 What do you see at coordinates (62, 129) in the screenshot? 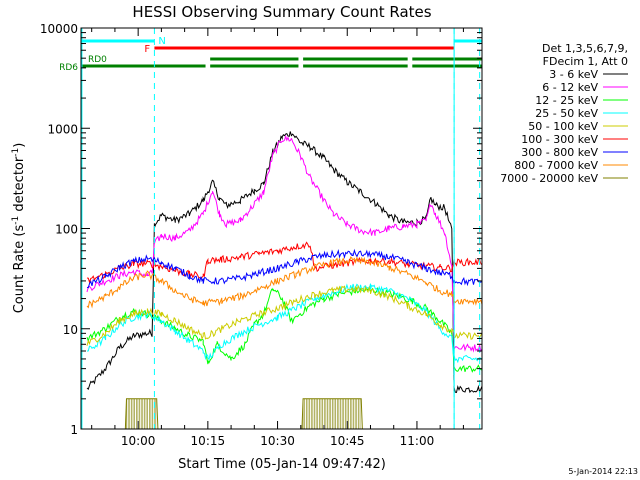
I see `y-tick-label: 1000` at bounding box center [62, 129].